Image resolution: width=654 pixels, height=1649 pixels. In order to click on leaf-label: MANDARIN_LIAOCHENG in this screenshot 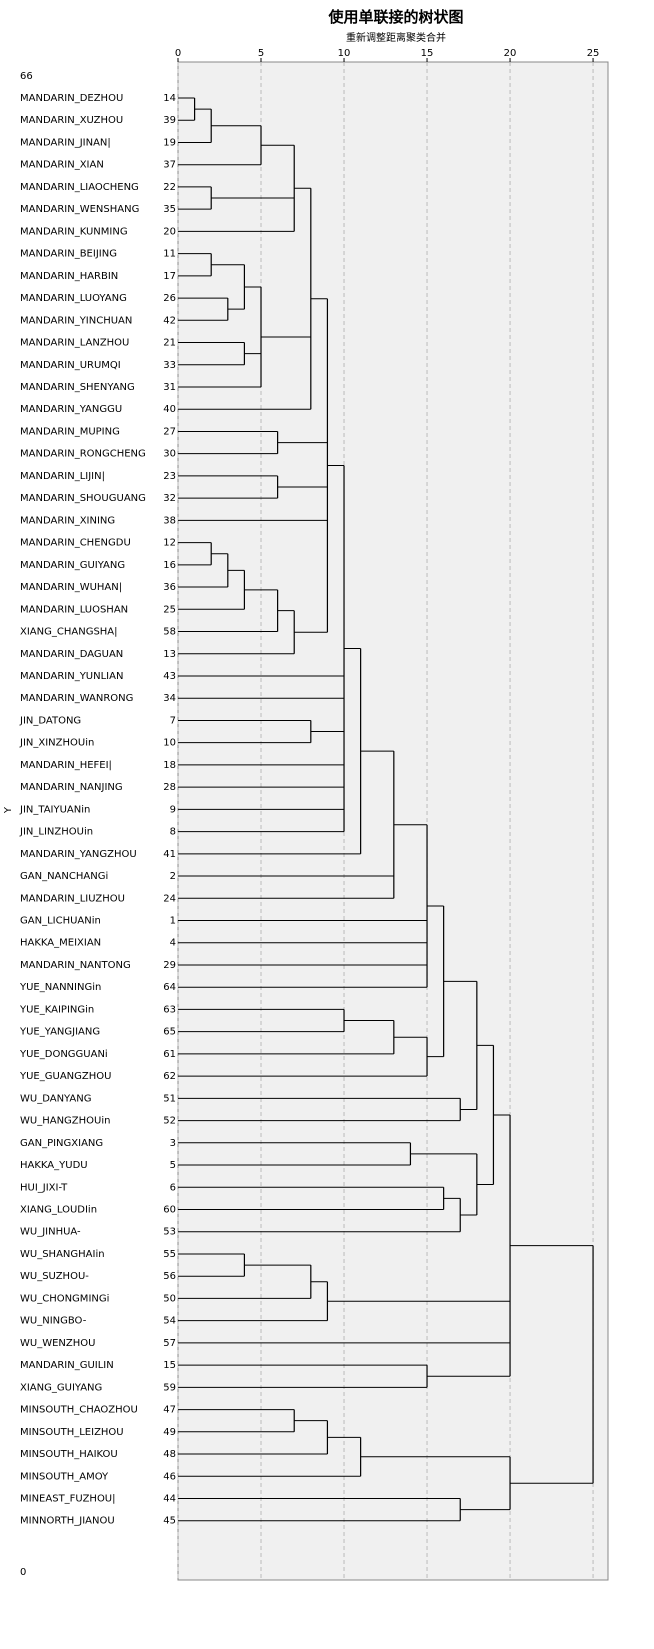, I will do `click(79, 187)`.